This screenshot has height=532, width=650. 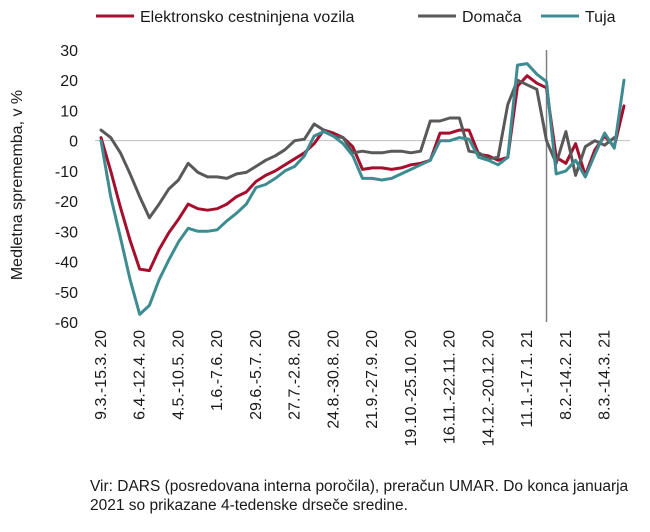 I want to click on x-tick-label: 8.2.-14.2. 21, so click(x=566, y=375).